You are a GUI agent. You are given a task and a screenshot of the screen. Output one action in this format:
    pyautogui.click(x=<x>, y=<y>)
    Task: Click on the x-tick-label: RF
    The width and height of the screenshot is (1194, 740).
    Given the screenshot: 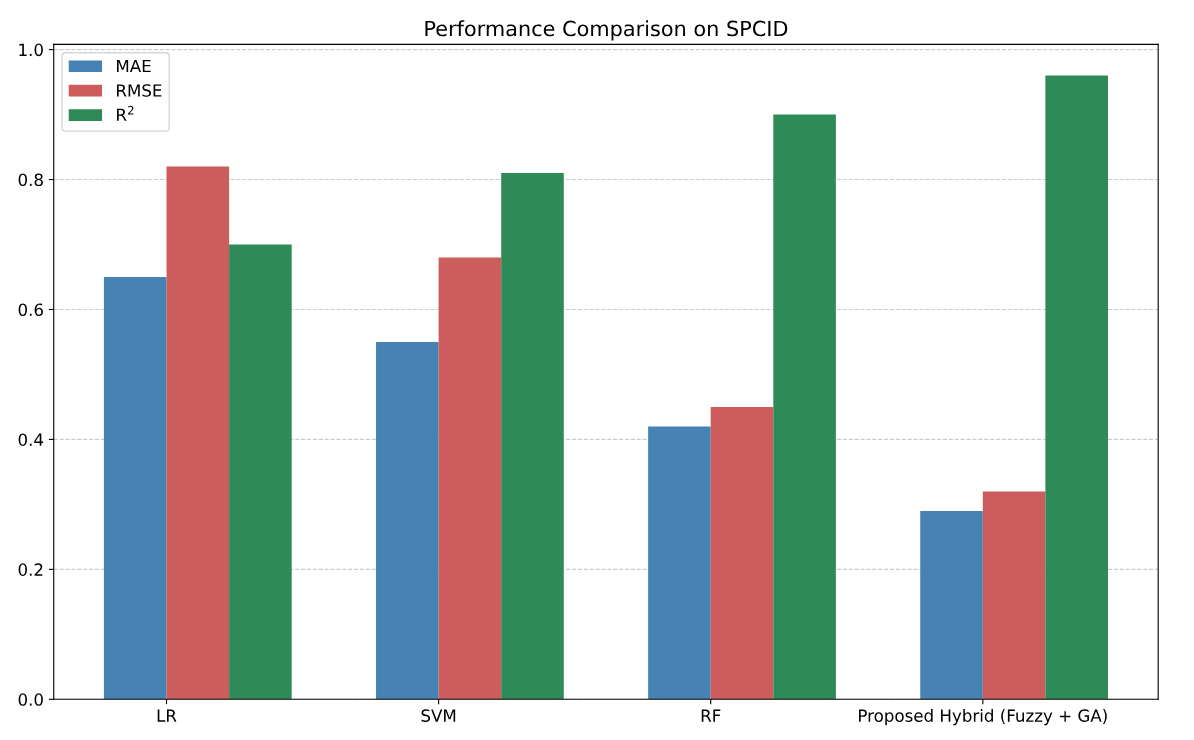 What is the action you would take?
    pyautogui.click(x=711, y=715)
    